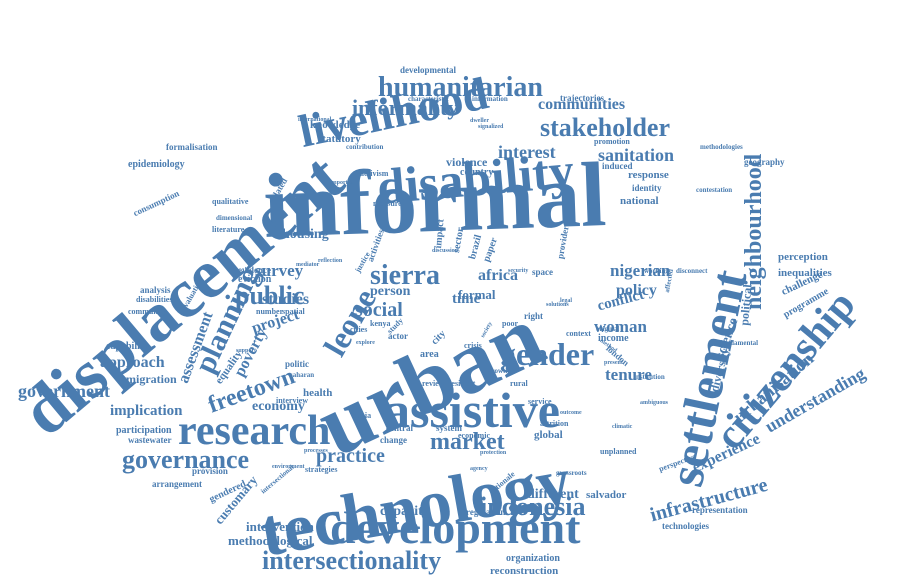 This screenshot has width=900, height=580. I want to click on cloud-word: activism, so click(374, 173).